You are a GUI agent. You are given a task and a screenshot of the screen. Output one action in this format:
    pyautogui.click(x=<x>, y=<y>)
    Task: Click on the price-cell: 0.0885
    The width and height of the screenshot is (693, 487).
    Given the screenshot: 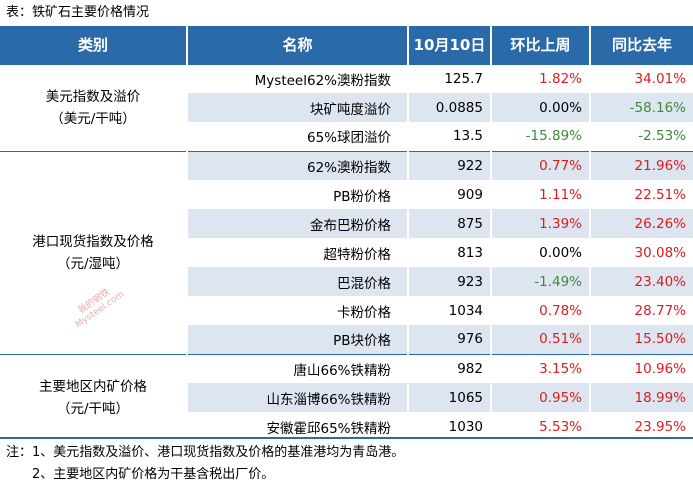 What is the action you would take?
    pyautogui.click(x=450, y=107)
    